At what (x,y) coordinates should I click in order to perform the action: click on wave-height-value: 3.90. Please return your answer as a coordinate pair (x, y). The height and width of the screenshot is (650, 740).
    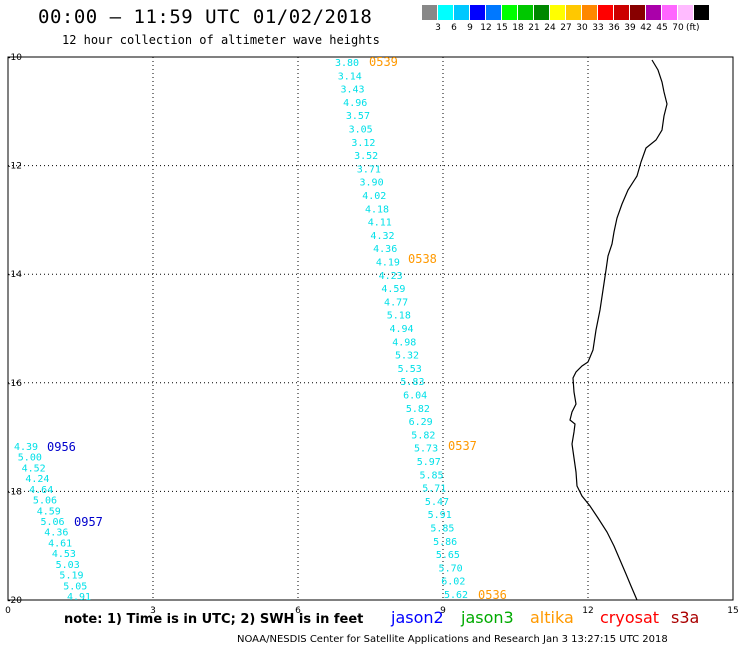
    Looking at the image, I should click on (372, 183).